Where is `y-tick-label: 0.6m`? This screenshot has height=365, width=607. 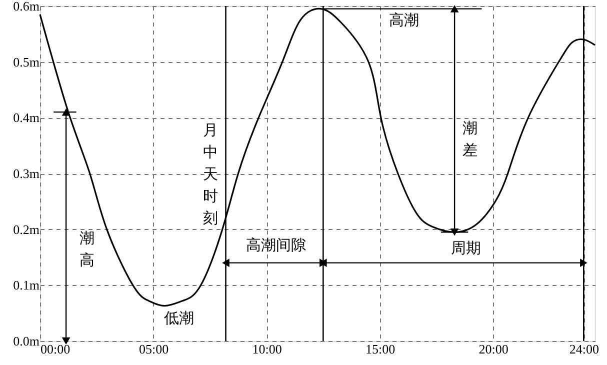
y-tick-label: 0.6m is located at coordinates (26, 7).